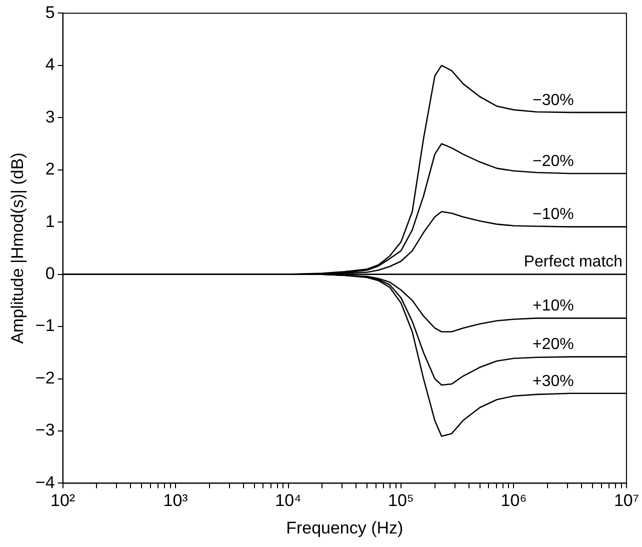 The image size is (642, 547). I want to click on x-axis-title: Frequency (Hz), so click(345, 528).